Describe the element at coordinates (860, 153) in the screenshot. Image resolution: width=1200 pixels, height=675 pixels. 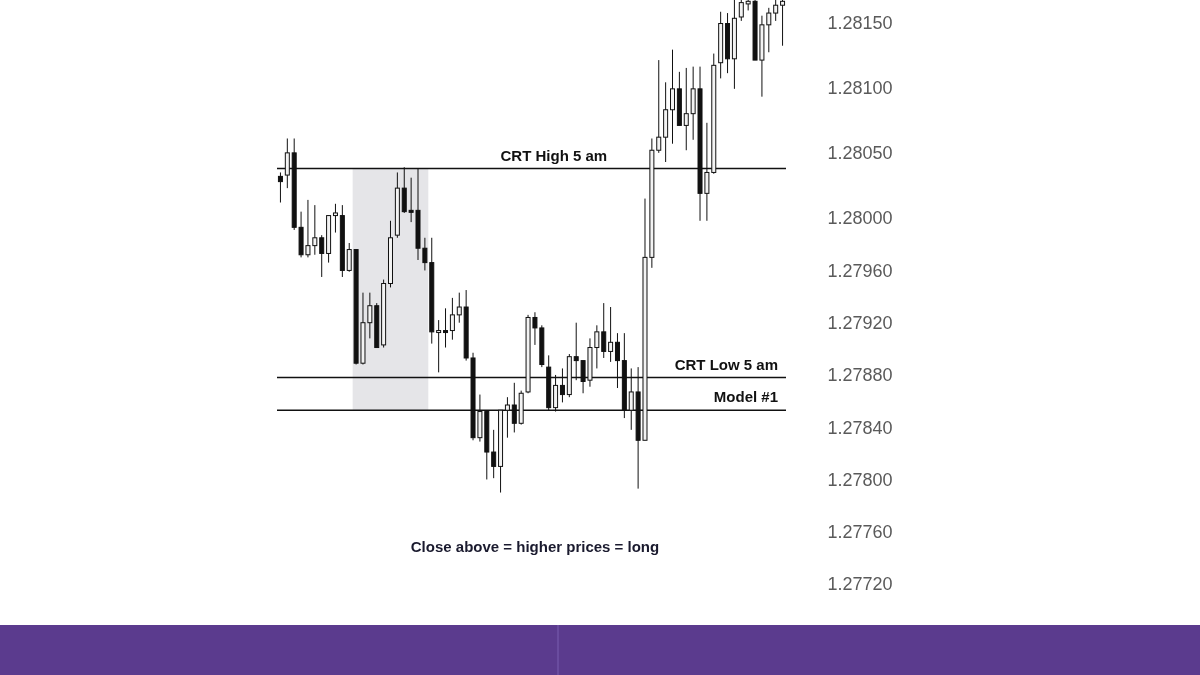
I see `y-tick-label: 1.28050` at that location.